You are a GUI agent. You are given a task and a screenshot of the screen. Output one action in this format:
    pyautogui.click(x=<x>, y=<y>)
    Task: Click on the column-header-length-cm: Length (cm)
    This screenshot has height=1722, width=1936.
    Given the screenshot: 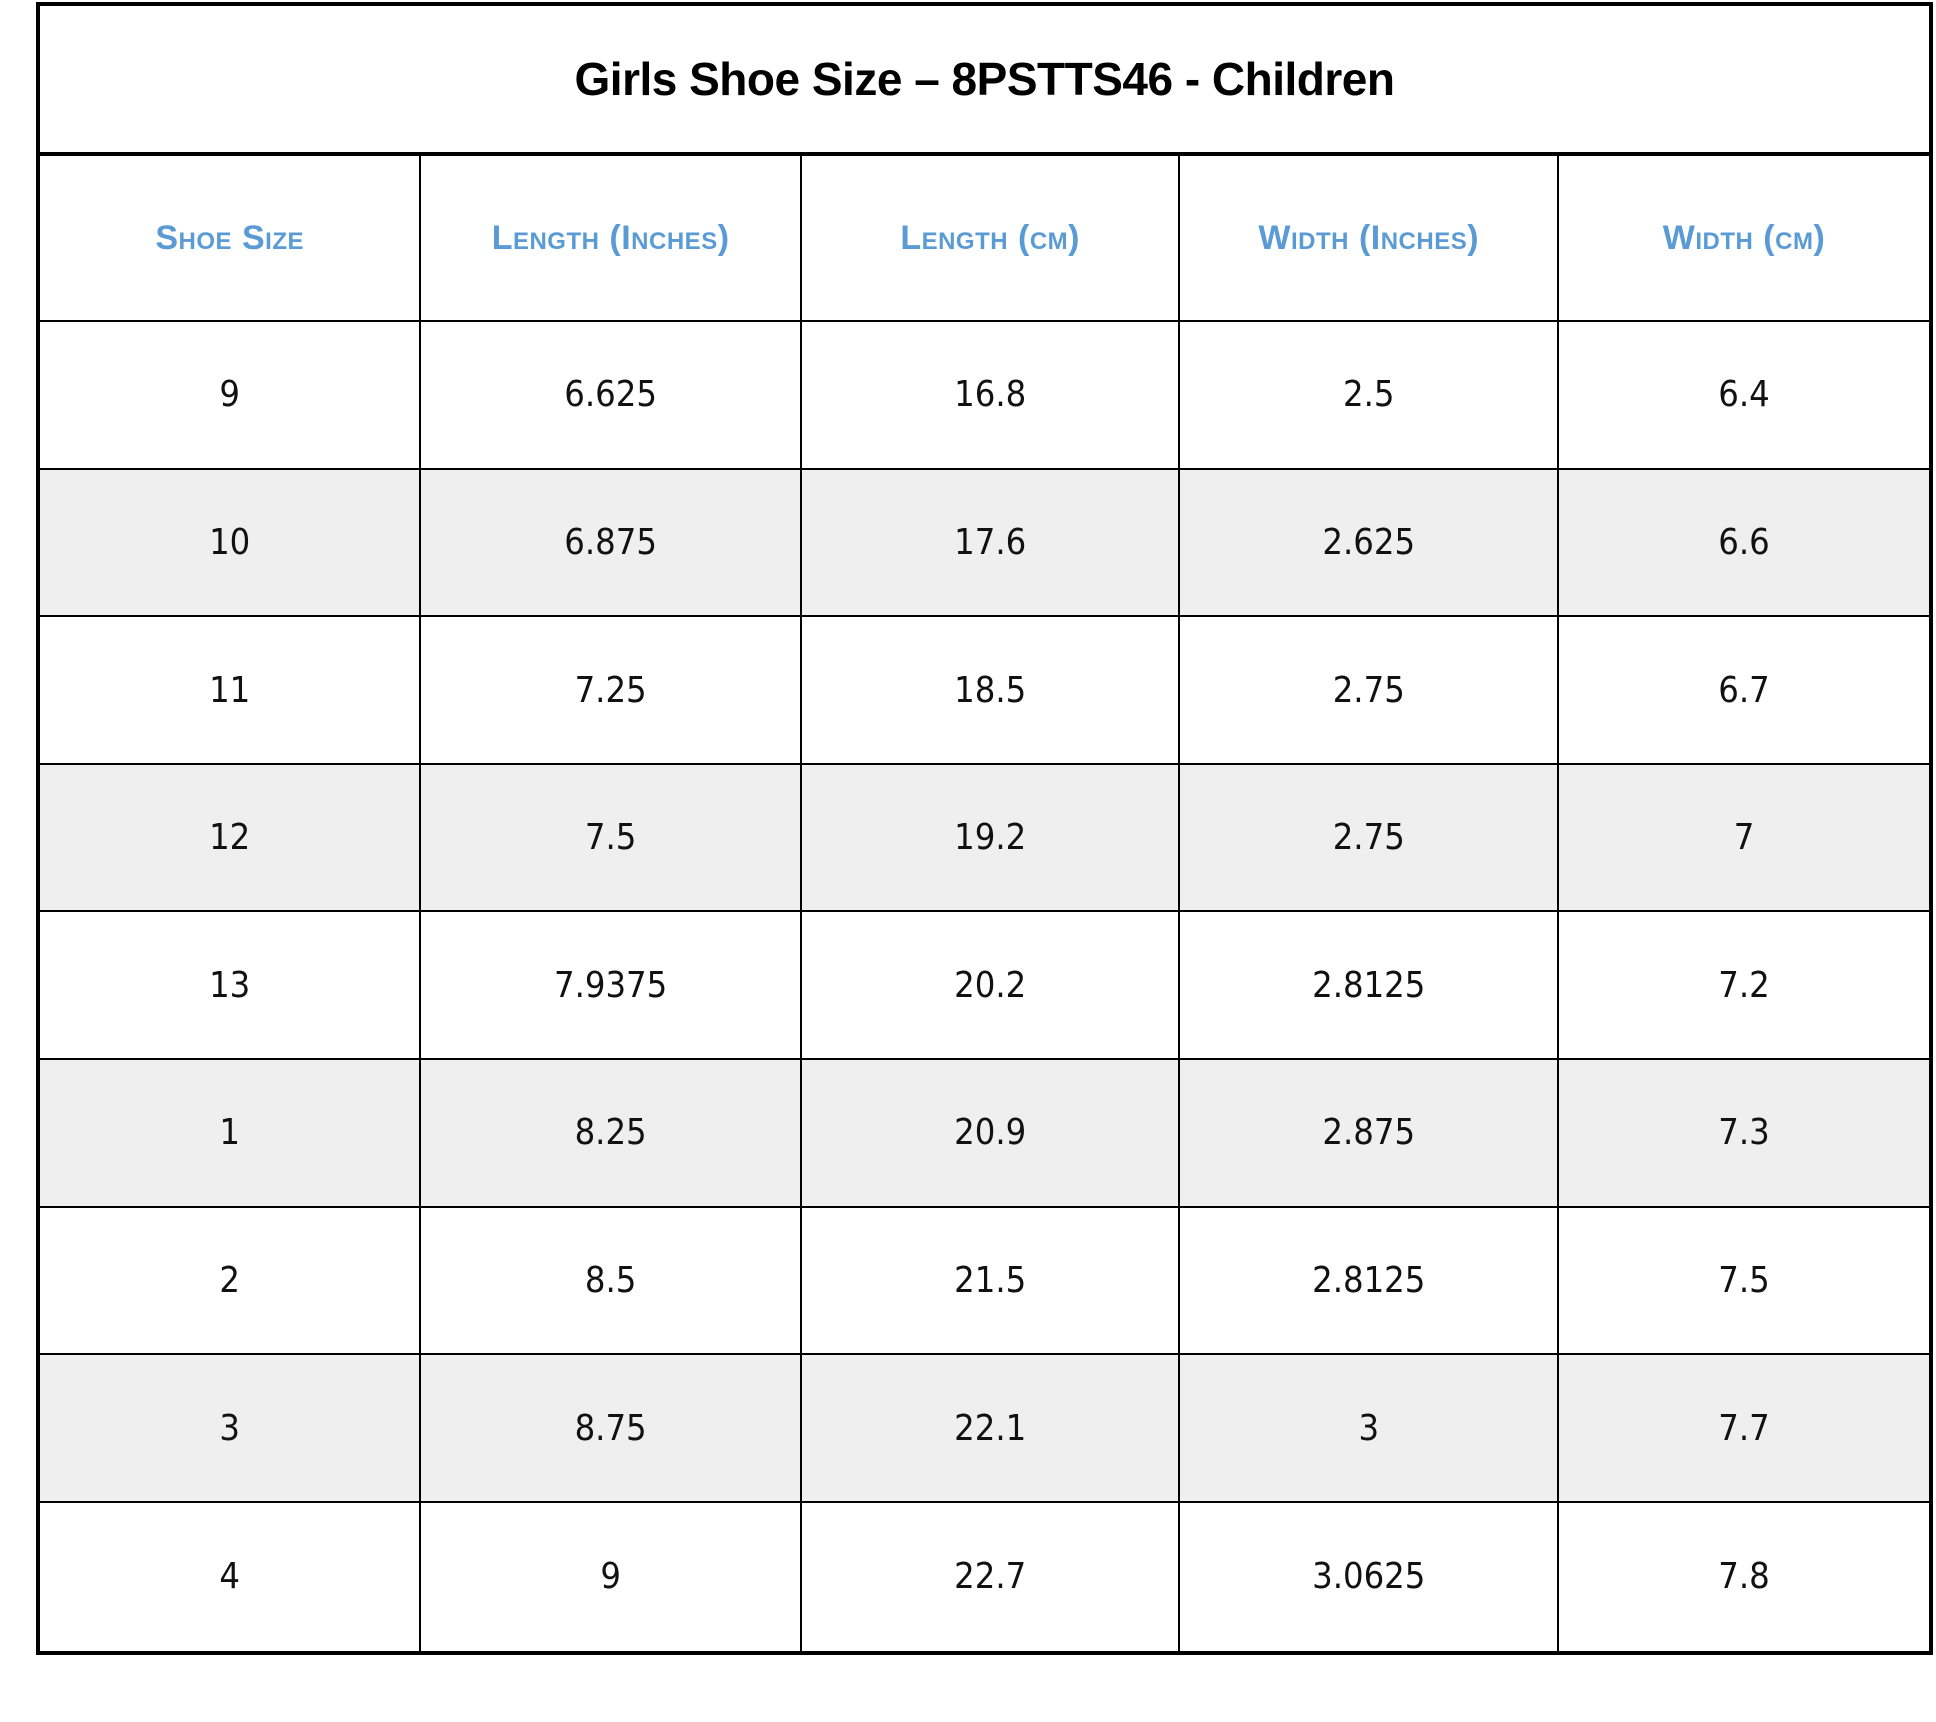 What is the action you would take?
    pyautogui.click(x=990, y=237)
    